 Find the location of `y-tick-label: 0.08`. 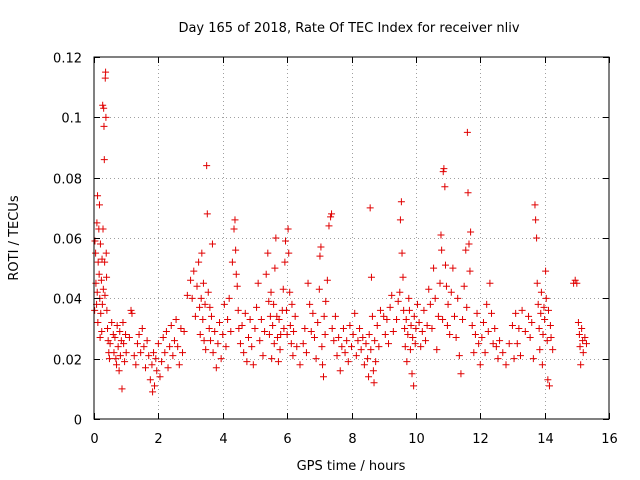

y-tick-label: 0.08 is located at coordinates (67, 180).